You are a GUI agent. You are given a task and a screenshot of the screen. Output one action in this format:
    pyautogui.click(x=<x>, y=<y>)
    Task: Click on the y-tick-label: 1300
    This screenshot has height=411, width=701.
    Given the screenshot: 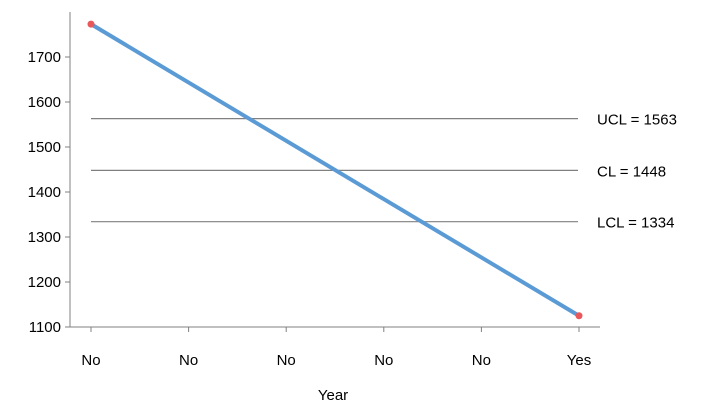 What is the action you would take?
    pyautogui.click(x=44, y=237)
    